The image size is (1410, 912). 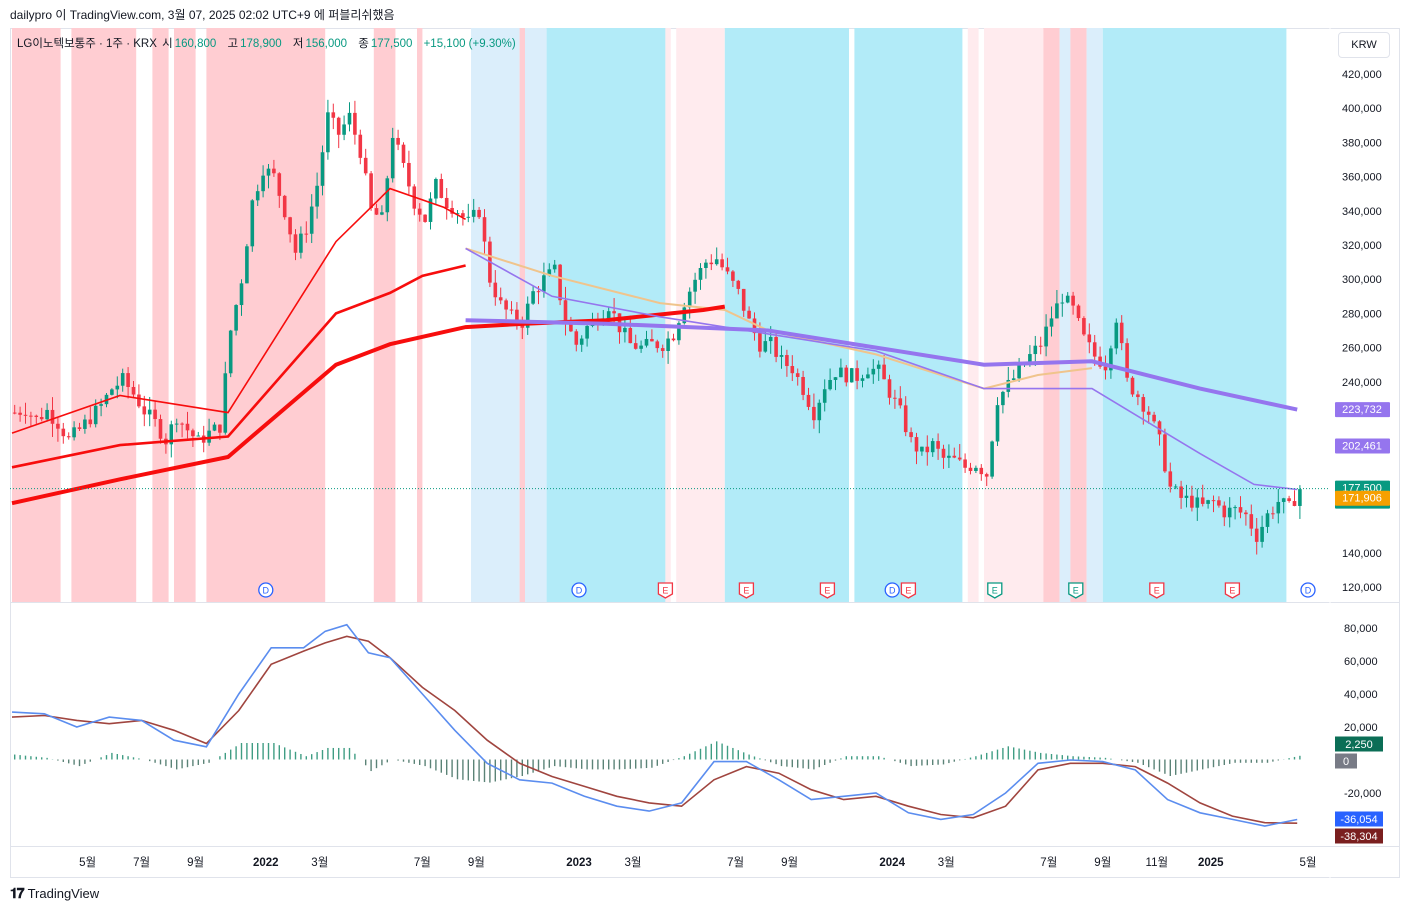 What do you see at coordinates (261, 44) in the screenshot?
I see `high-value: 178,900` at bounding box center [261, 44].